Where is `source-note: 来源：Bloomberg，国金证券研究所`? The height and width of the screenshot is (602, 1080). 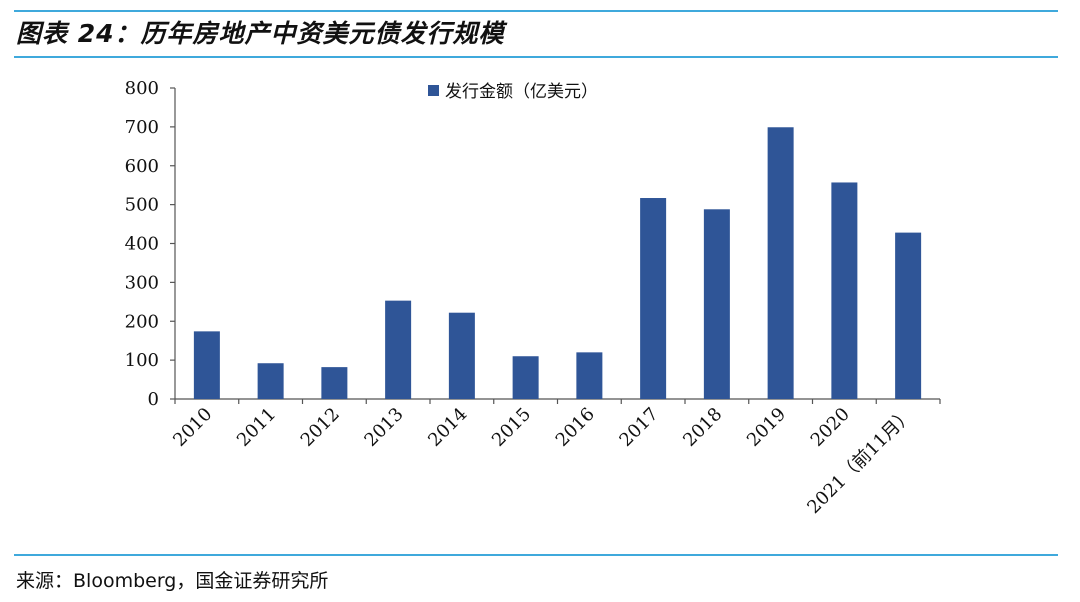
source-note: 来源：Bloomberg，国金证券研究所 is located at coordinates (172, 581).